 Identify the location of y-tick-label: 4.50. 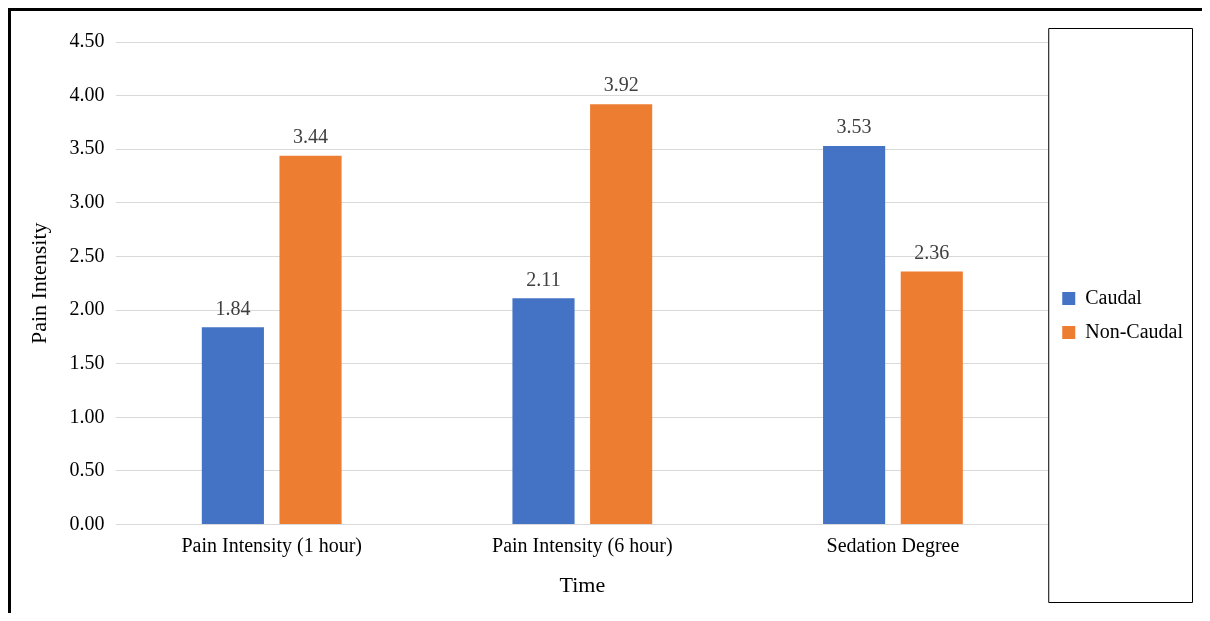
(87, 40).